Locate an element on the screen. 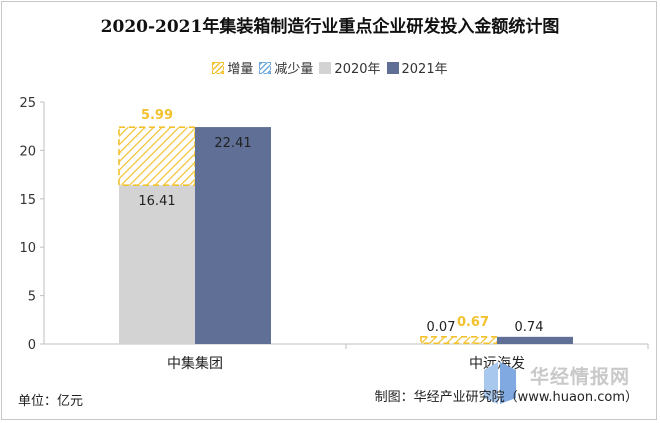  y-tick-label: 20 is located at coordinates (27, 151).